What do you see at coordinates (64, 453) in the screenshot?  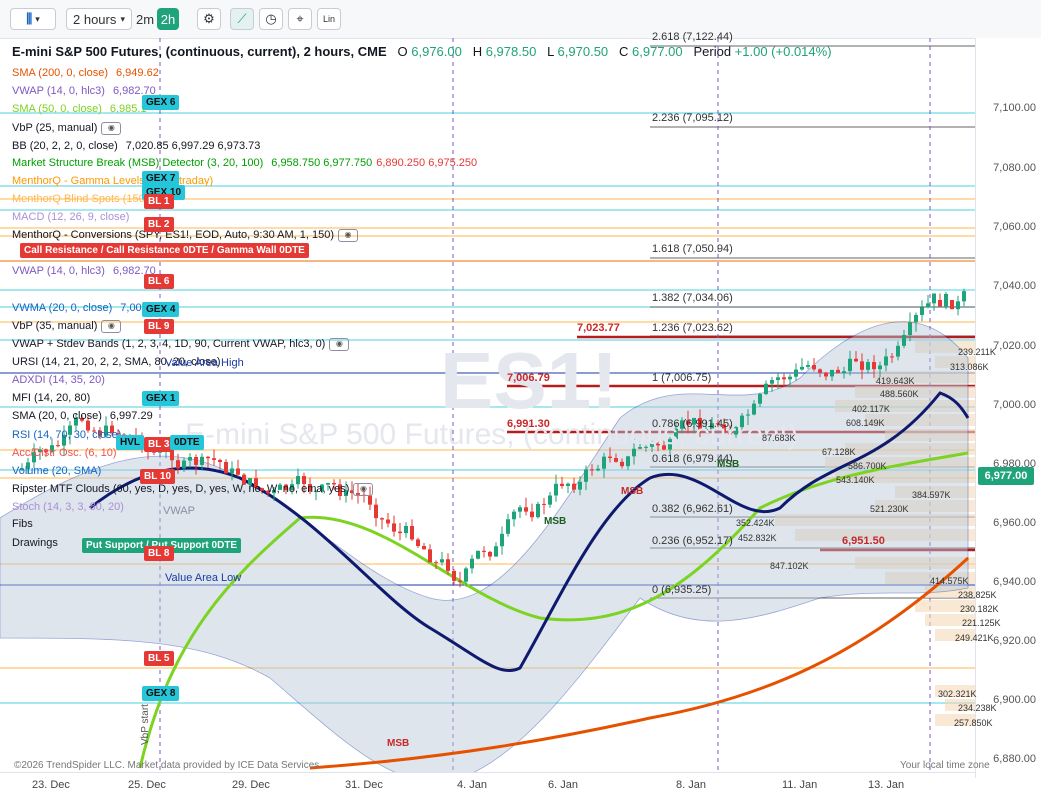 I see `indicator-legend-row: Acc/Distr Osc. (6, 10)` at bounding box center [64, 453].